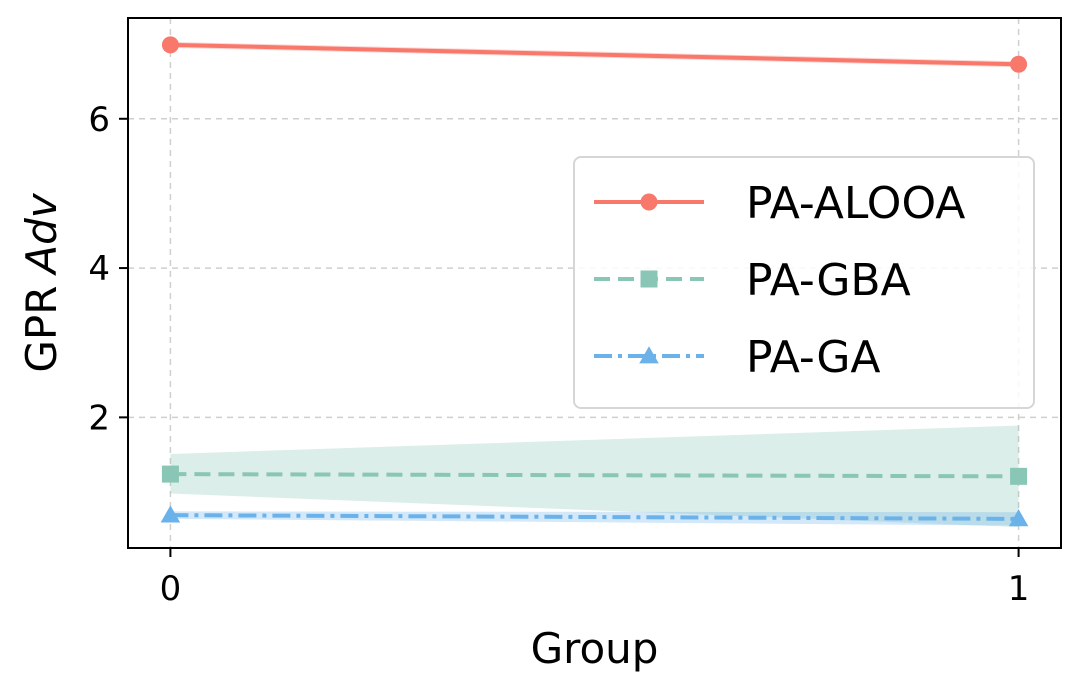  I want to click on x-axis-label: Group, so click(595, 648).